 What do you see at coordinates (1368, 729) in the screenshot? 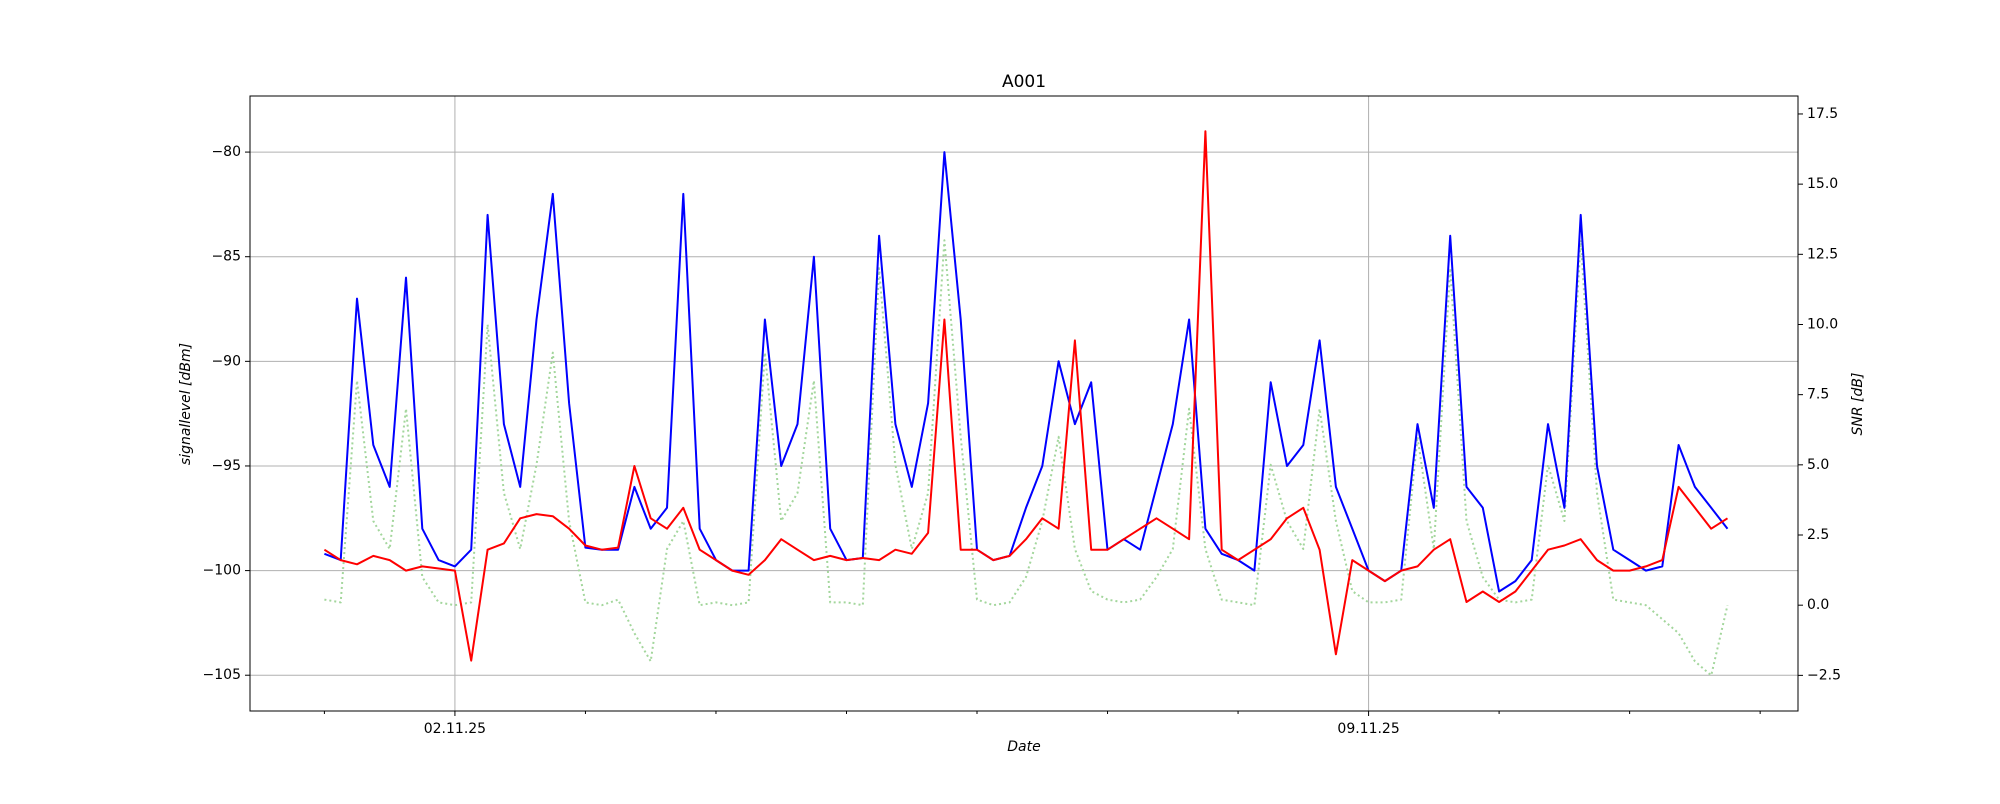
I see `x-tick-label: 09.11.25` at bounding box center [1368, 729].